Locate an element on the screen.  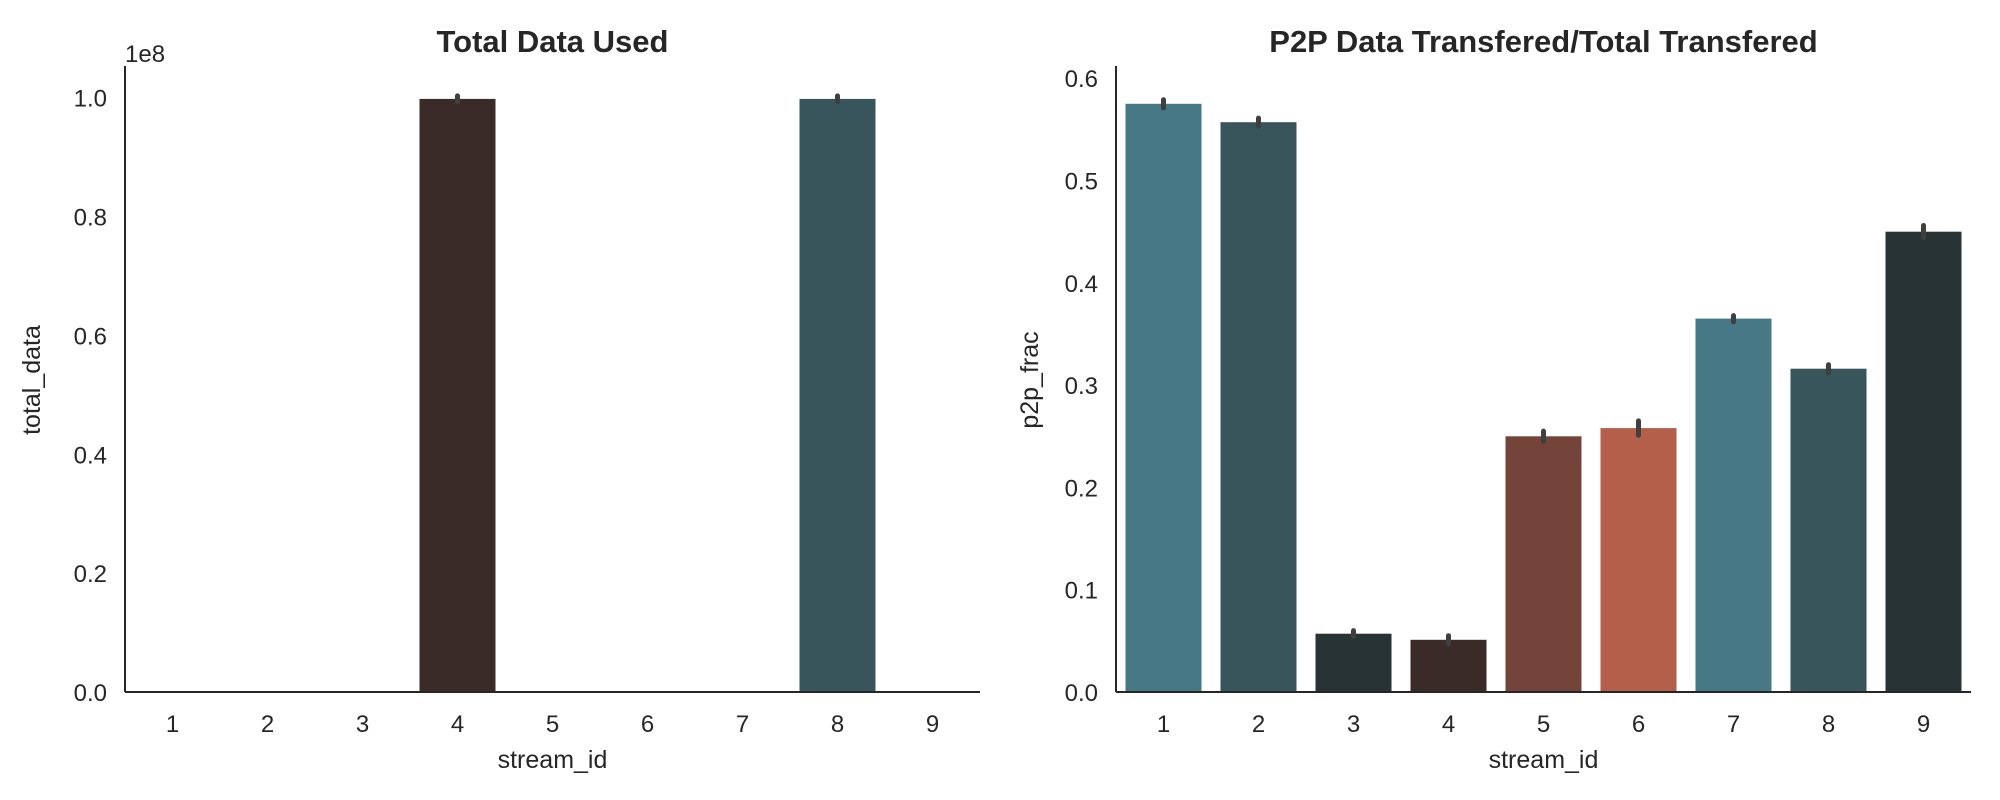
y-axis-label: p2p_frac is located at coordinates (1030, 379).